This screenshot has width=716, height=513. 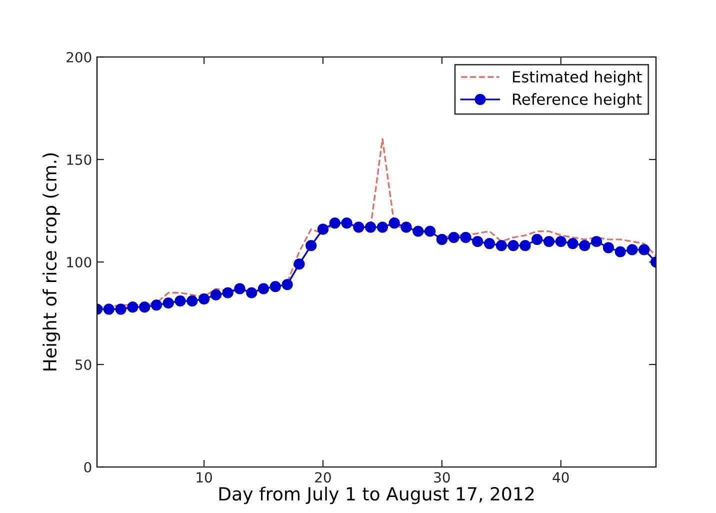 I want to click on y-axis-title: Height of rice crop (cm.), so click(x=51, y=261).